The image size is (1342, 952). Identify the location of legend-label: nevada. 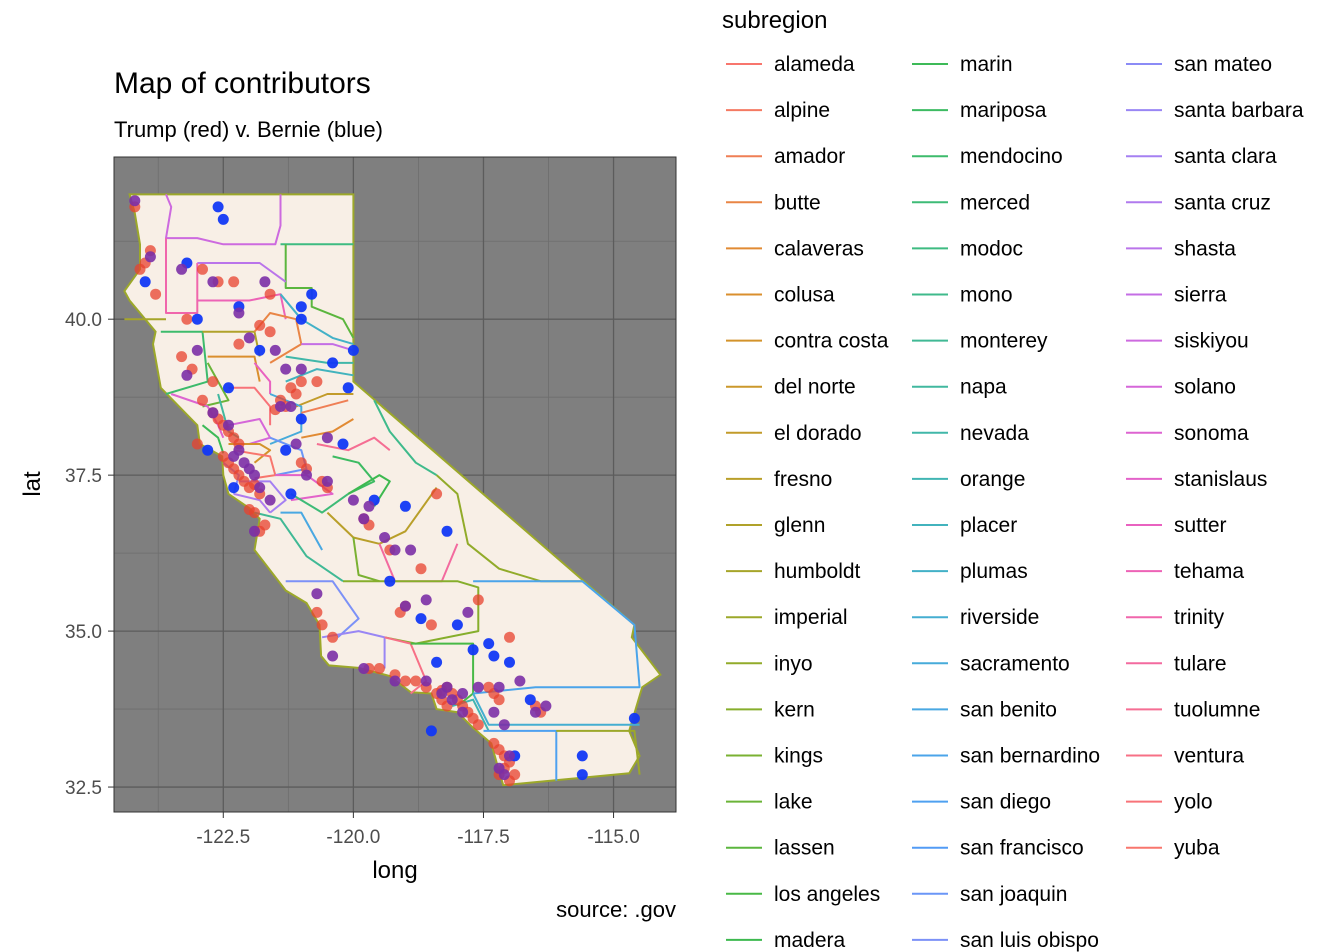
(994, 433).